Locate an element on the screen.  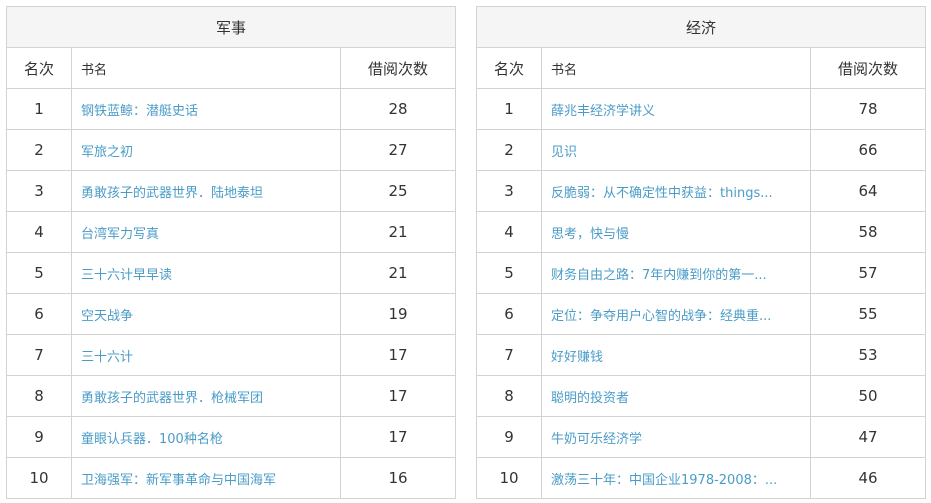
table-row: 9 童眼认兵器．100种名枪 17 is located at coordinates (231, 437).